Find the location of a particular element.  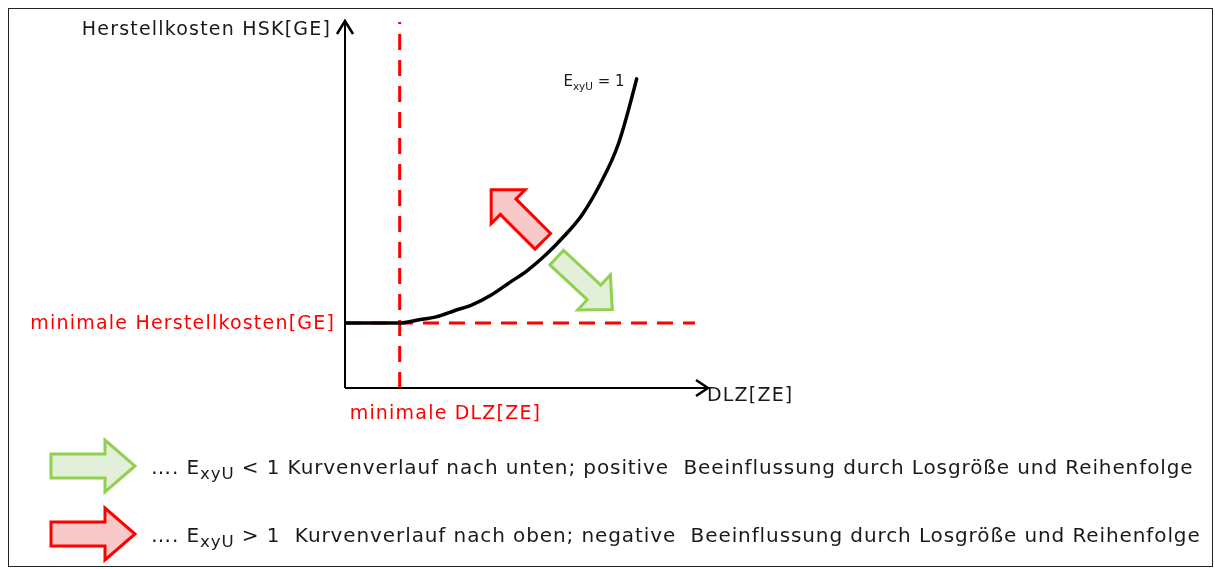

text: …. E$_{xyU}$ < 1 Kurvenverlauf nach unten; positive Beeinflussung durch Losgröße und Reihenfolge is located at coordinates (672, 468).